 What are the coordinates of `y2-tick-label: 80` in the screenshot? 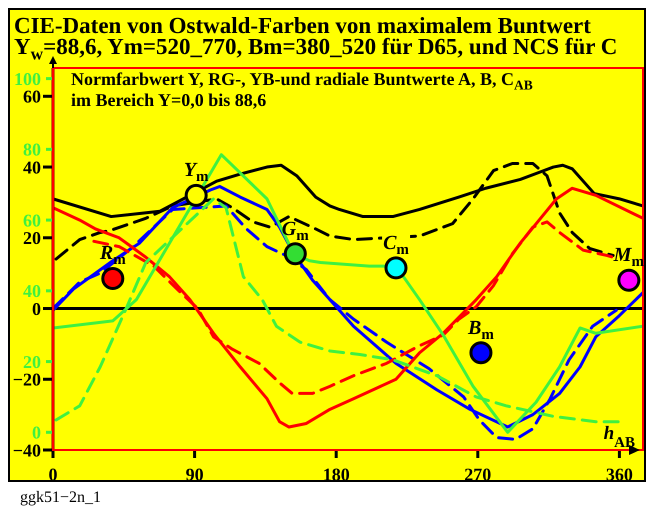 It's located at (32, 150).